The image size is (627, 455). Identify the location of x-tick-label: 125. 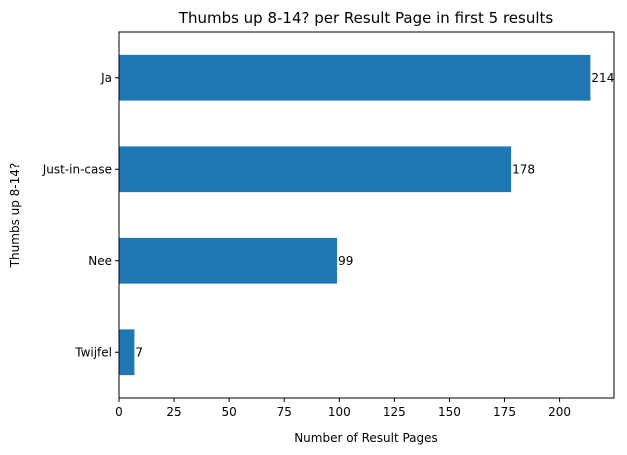
(394, 412).